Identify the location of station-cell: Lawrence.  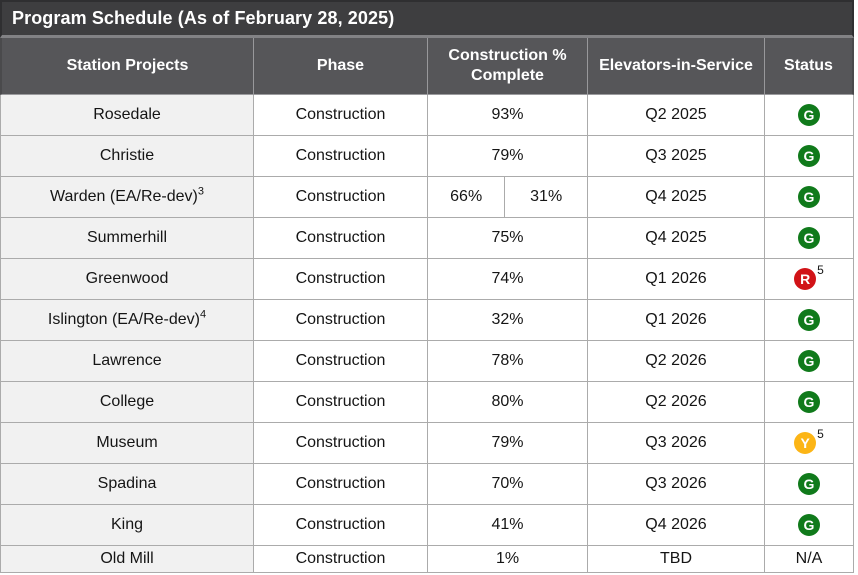
(127, 361).